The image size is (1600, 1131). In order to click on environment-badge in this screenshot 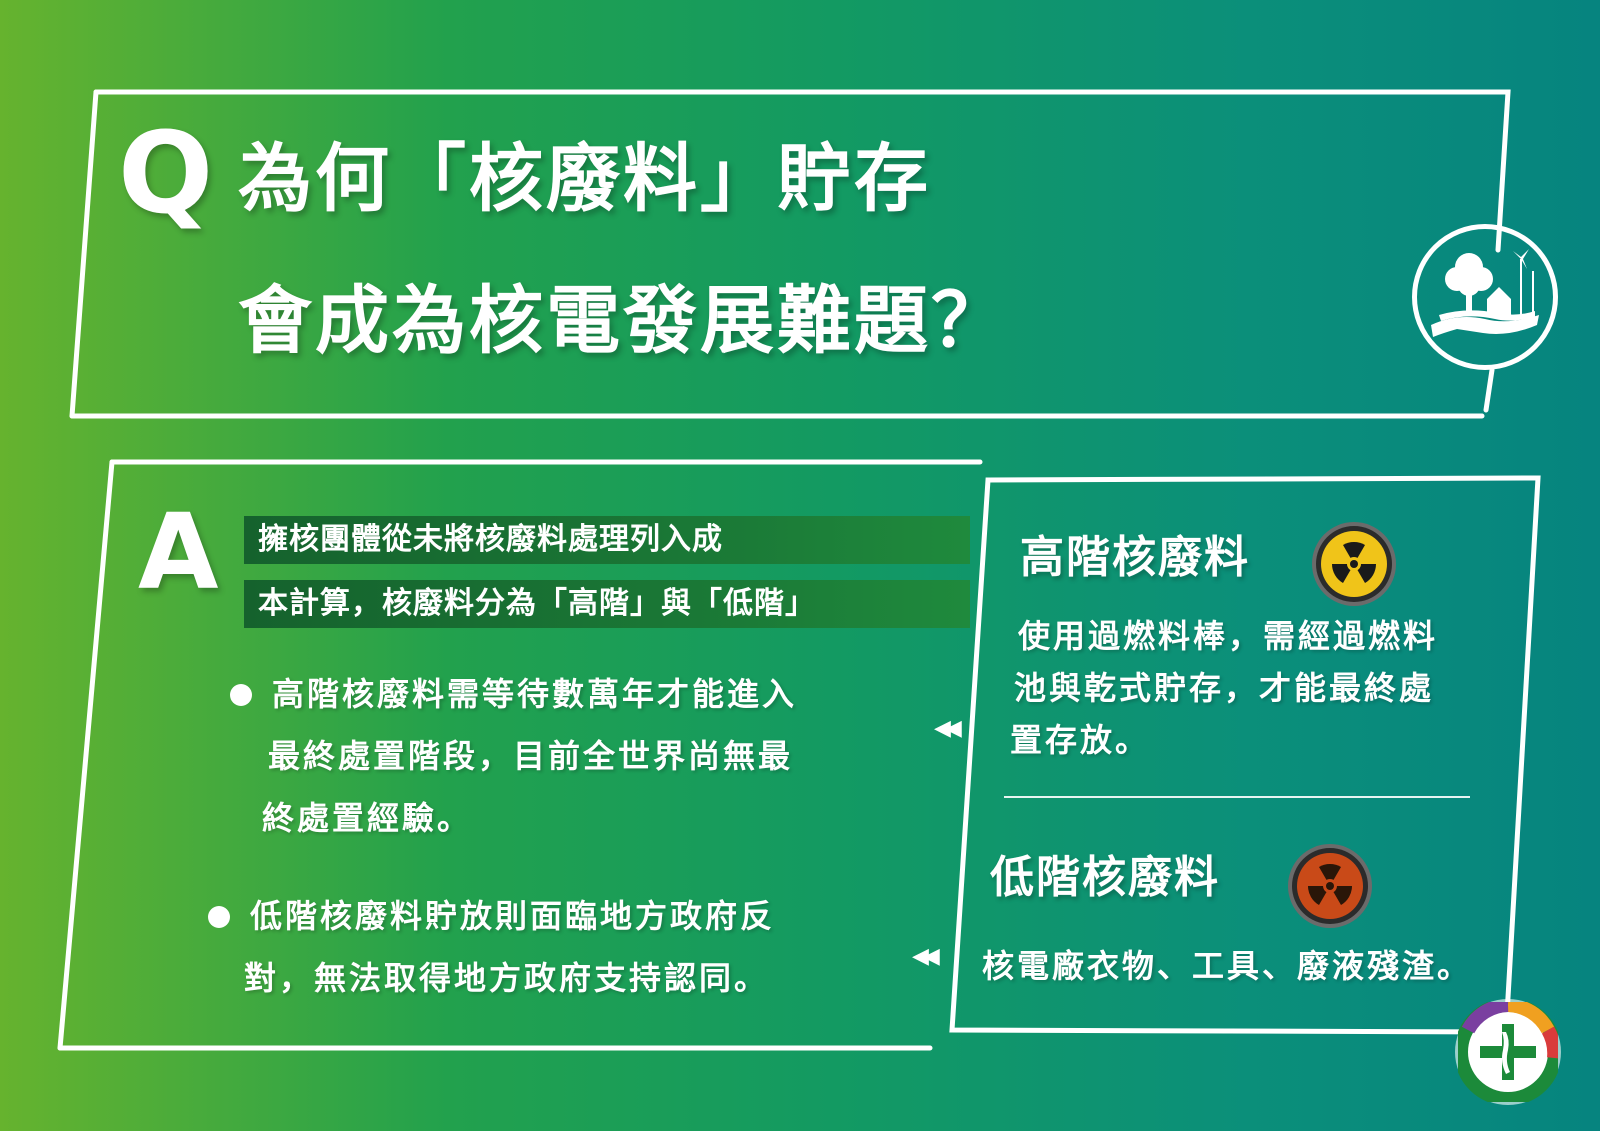, I will do `click(1485, 297)`.